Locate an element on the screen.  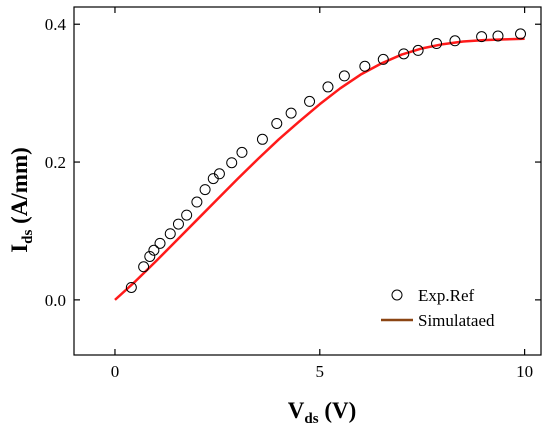
legend: Exp.Ref Simulataed is located at coordinates (438, 308).